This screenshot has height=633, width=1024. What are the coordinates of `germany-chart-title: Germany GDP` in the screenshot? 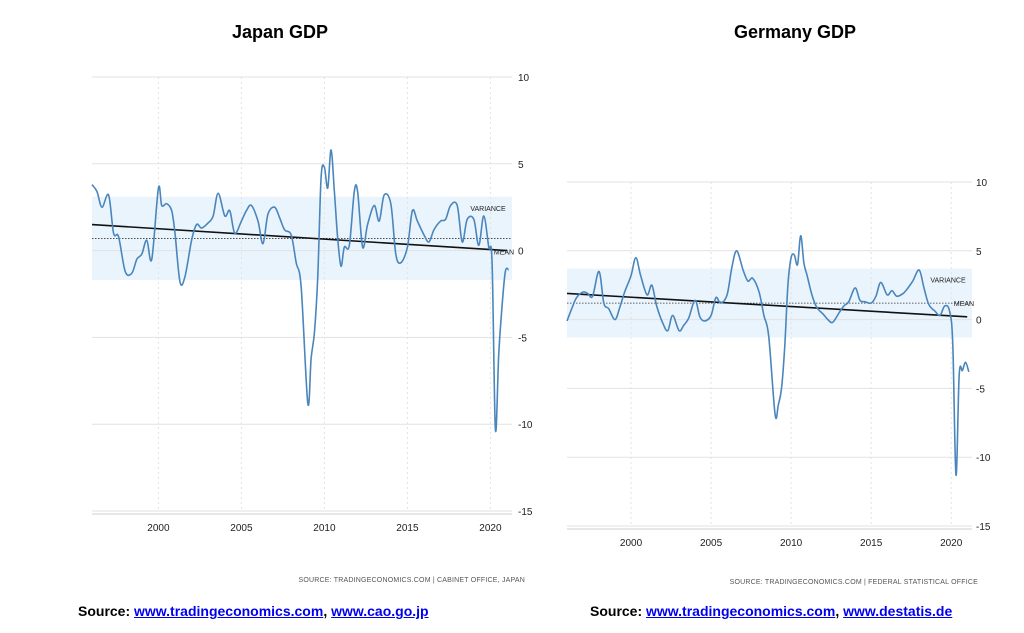 It's located at (795, 32).